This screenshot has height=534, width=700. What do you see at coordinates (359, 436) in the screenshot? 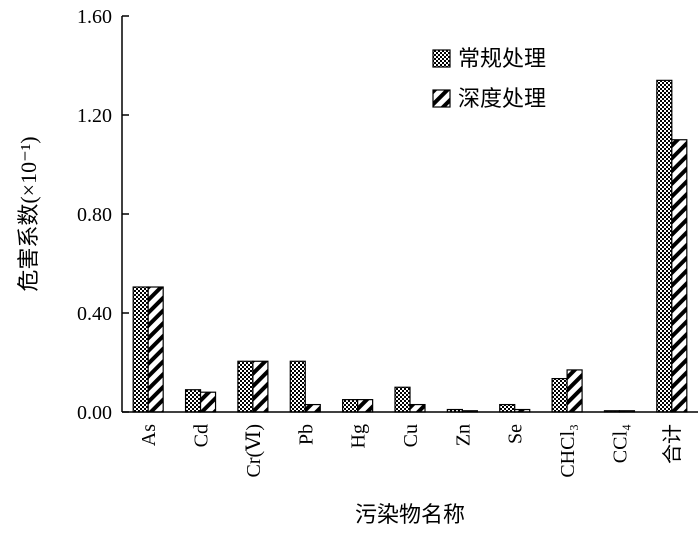
I see `x-tick-label: Hg` at bounding box center [359, 436].